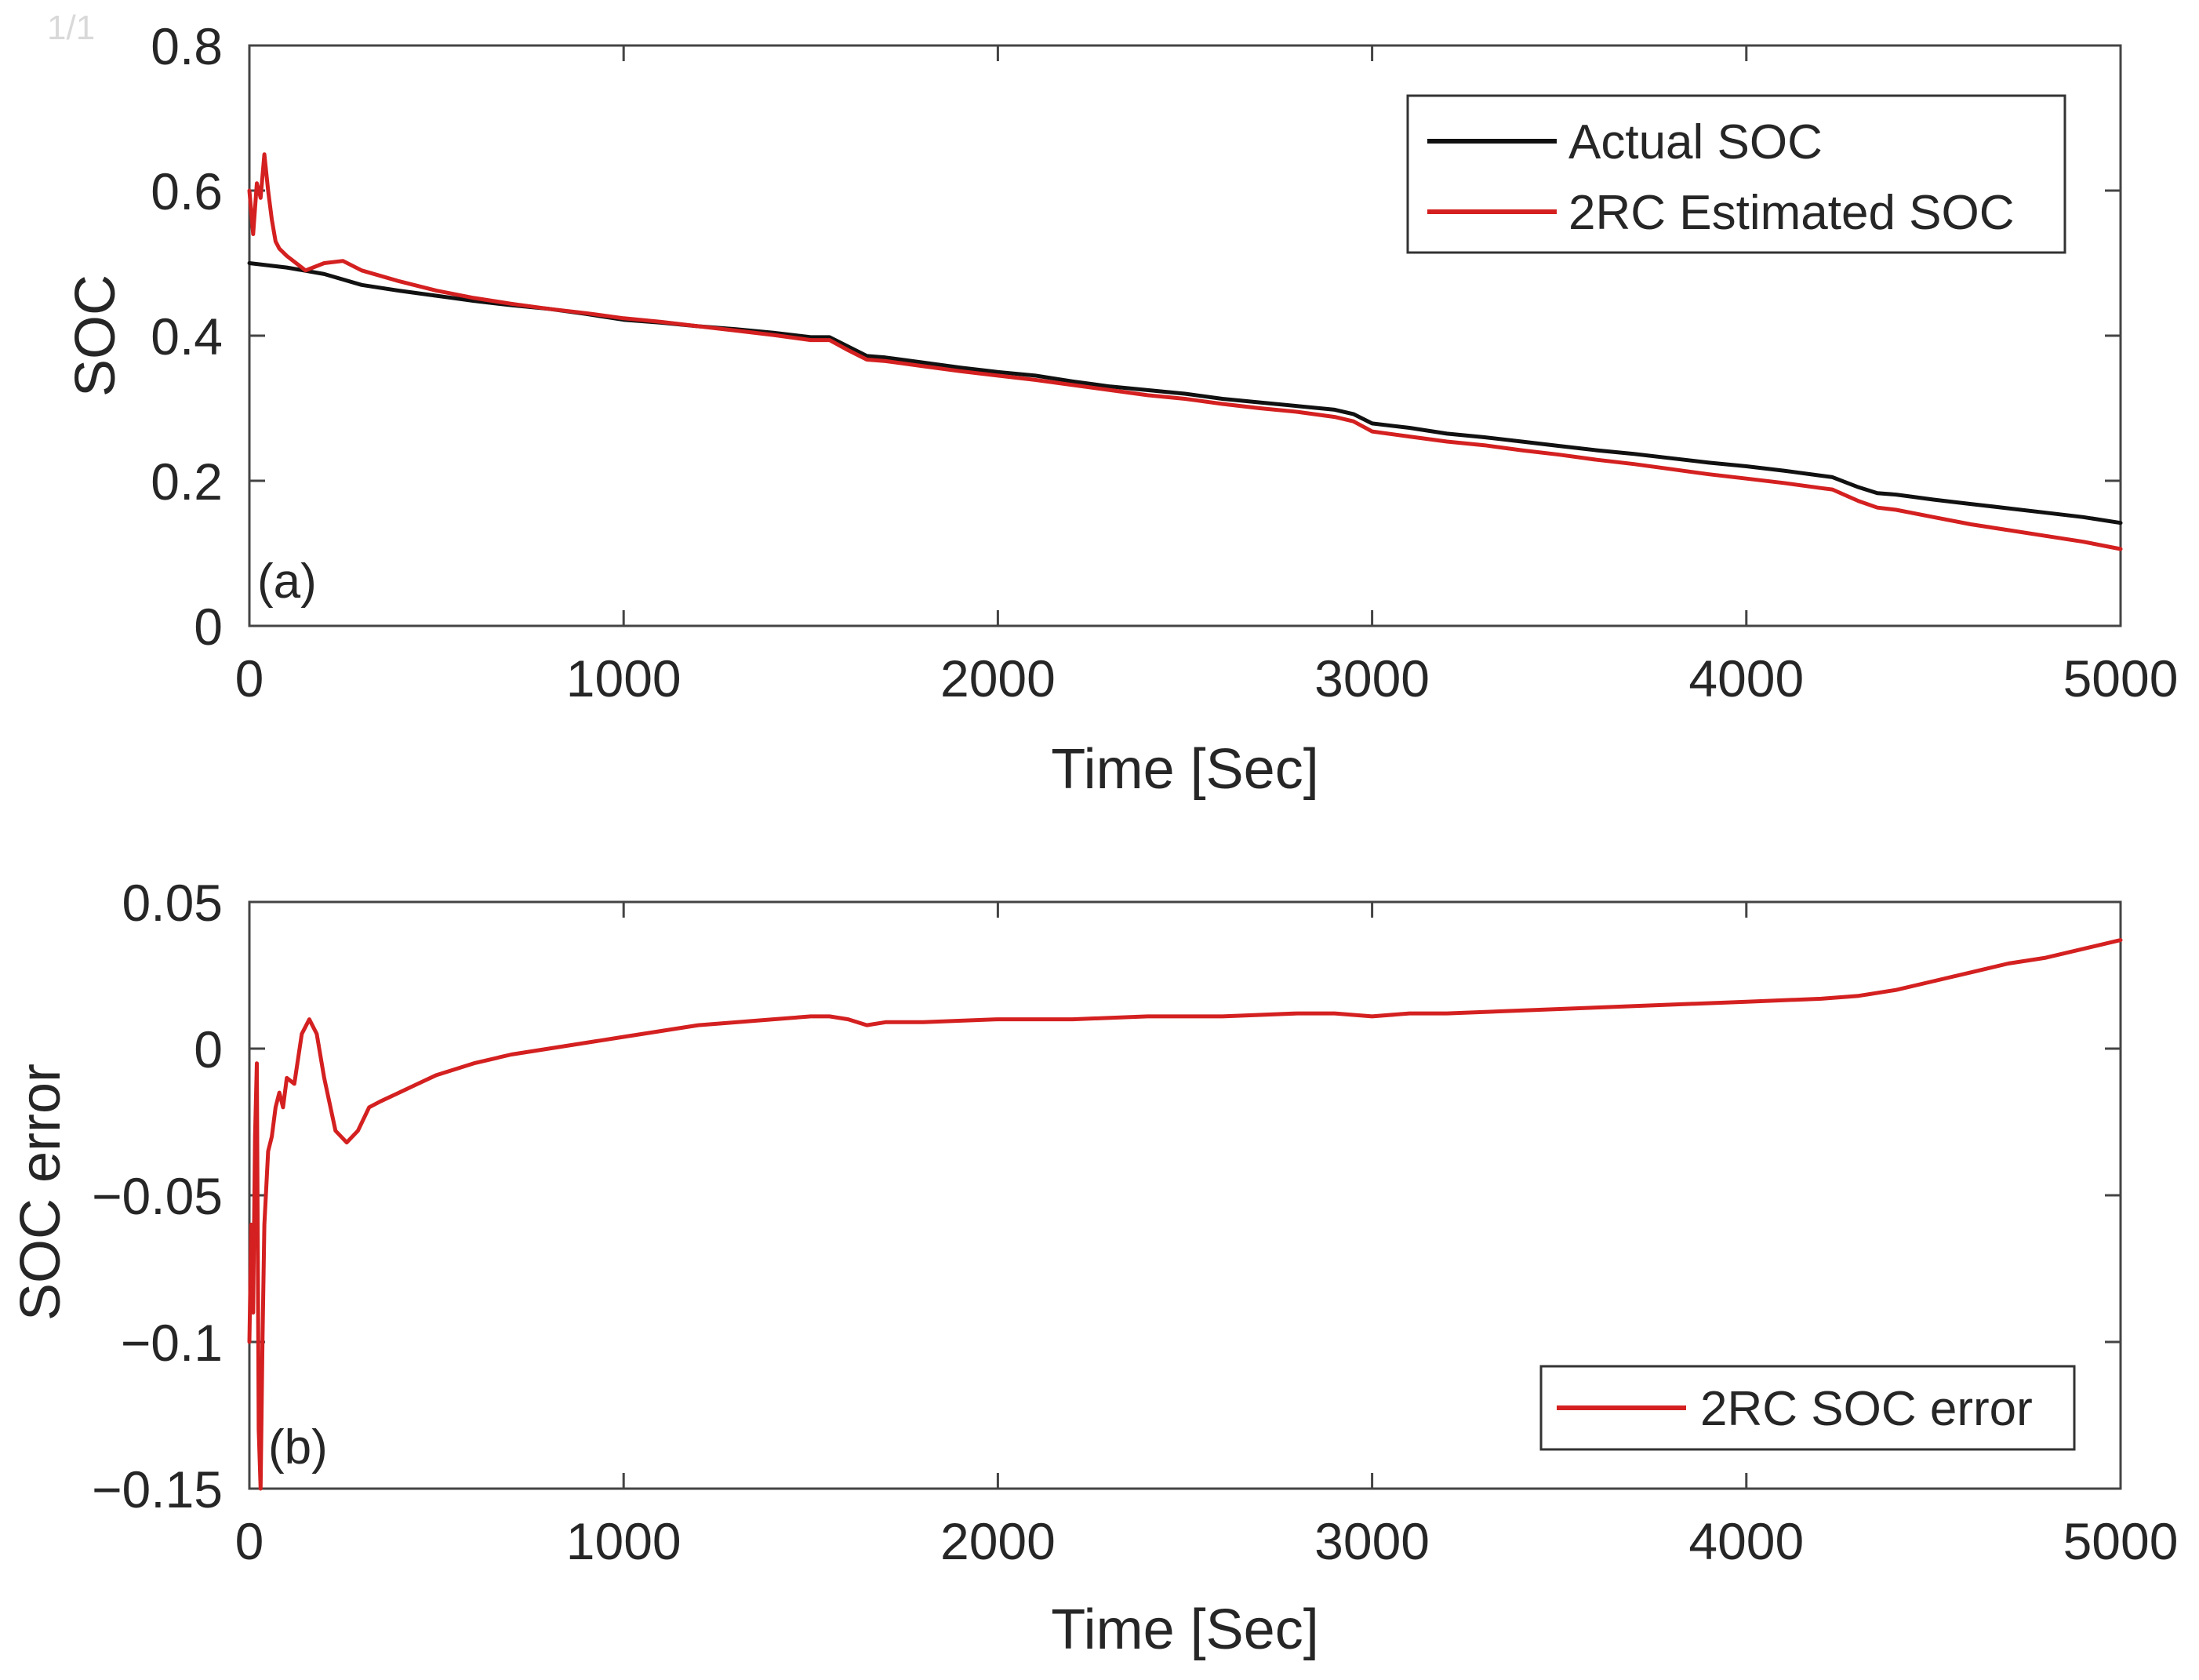 This screenshot has height=1680, width=2199. I want to click on y-tick-label: 0.4, so click(187, 336).